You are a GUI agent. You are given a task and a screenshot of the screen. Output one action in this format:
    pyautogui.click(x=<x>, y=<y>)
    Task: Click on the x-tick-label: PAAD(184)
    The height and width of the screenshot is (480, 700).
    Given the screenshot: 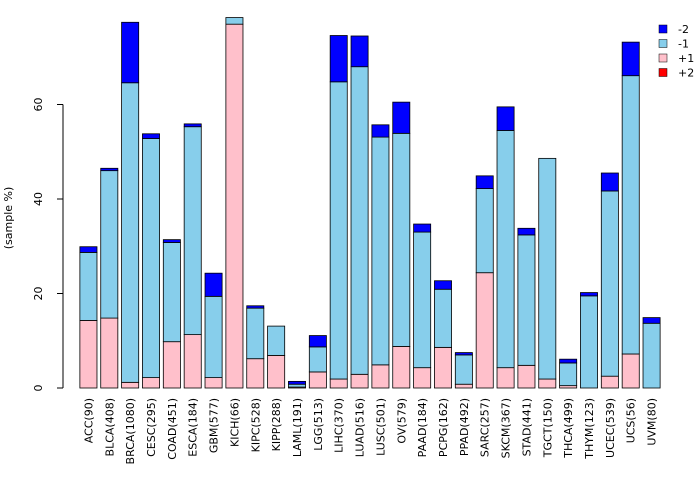 What is the action you would take?
    pyautogui.click(x=422, y=427)
    